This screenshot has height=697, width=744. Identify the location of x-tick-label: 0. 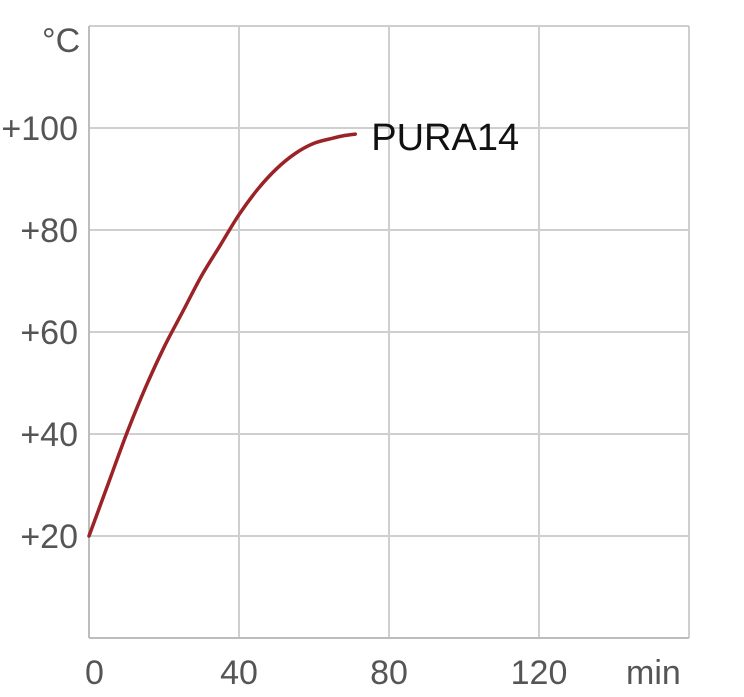
(94, 673).